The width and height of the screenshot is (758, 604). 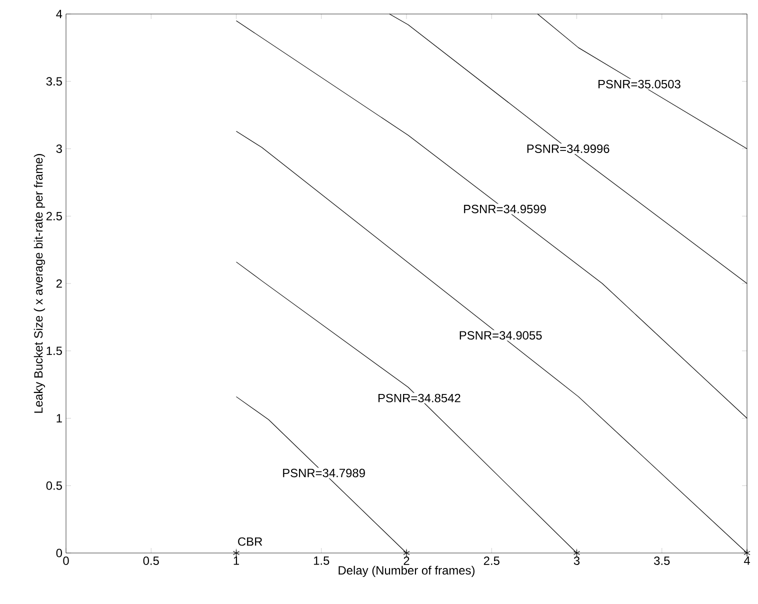 I want to click on series-label: PSNR=34.9996, so click(x=568, y=148).